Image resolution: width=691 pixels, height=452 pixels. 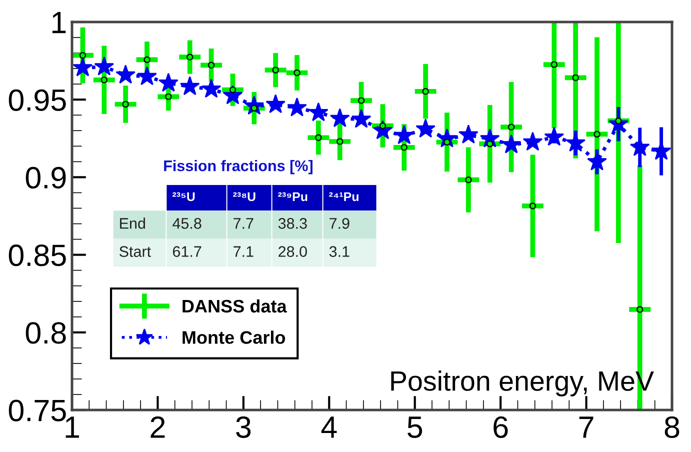 What do you see at coordinates (672, 427) in the screenshot?
I see `x-tick-label: 8` at bounding box center [672, 427].